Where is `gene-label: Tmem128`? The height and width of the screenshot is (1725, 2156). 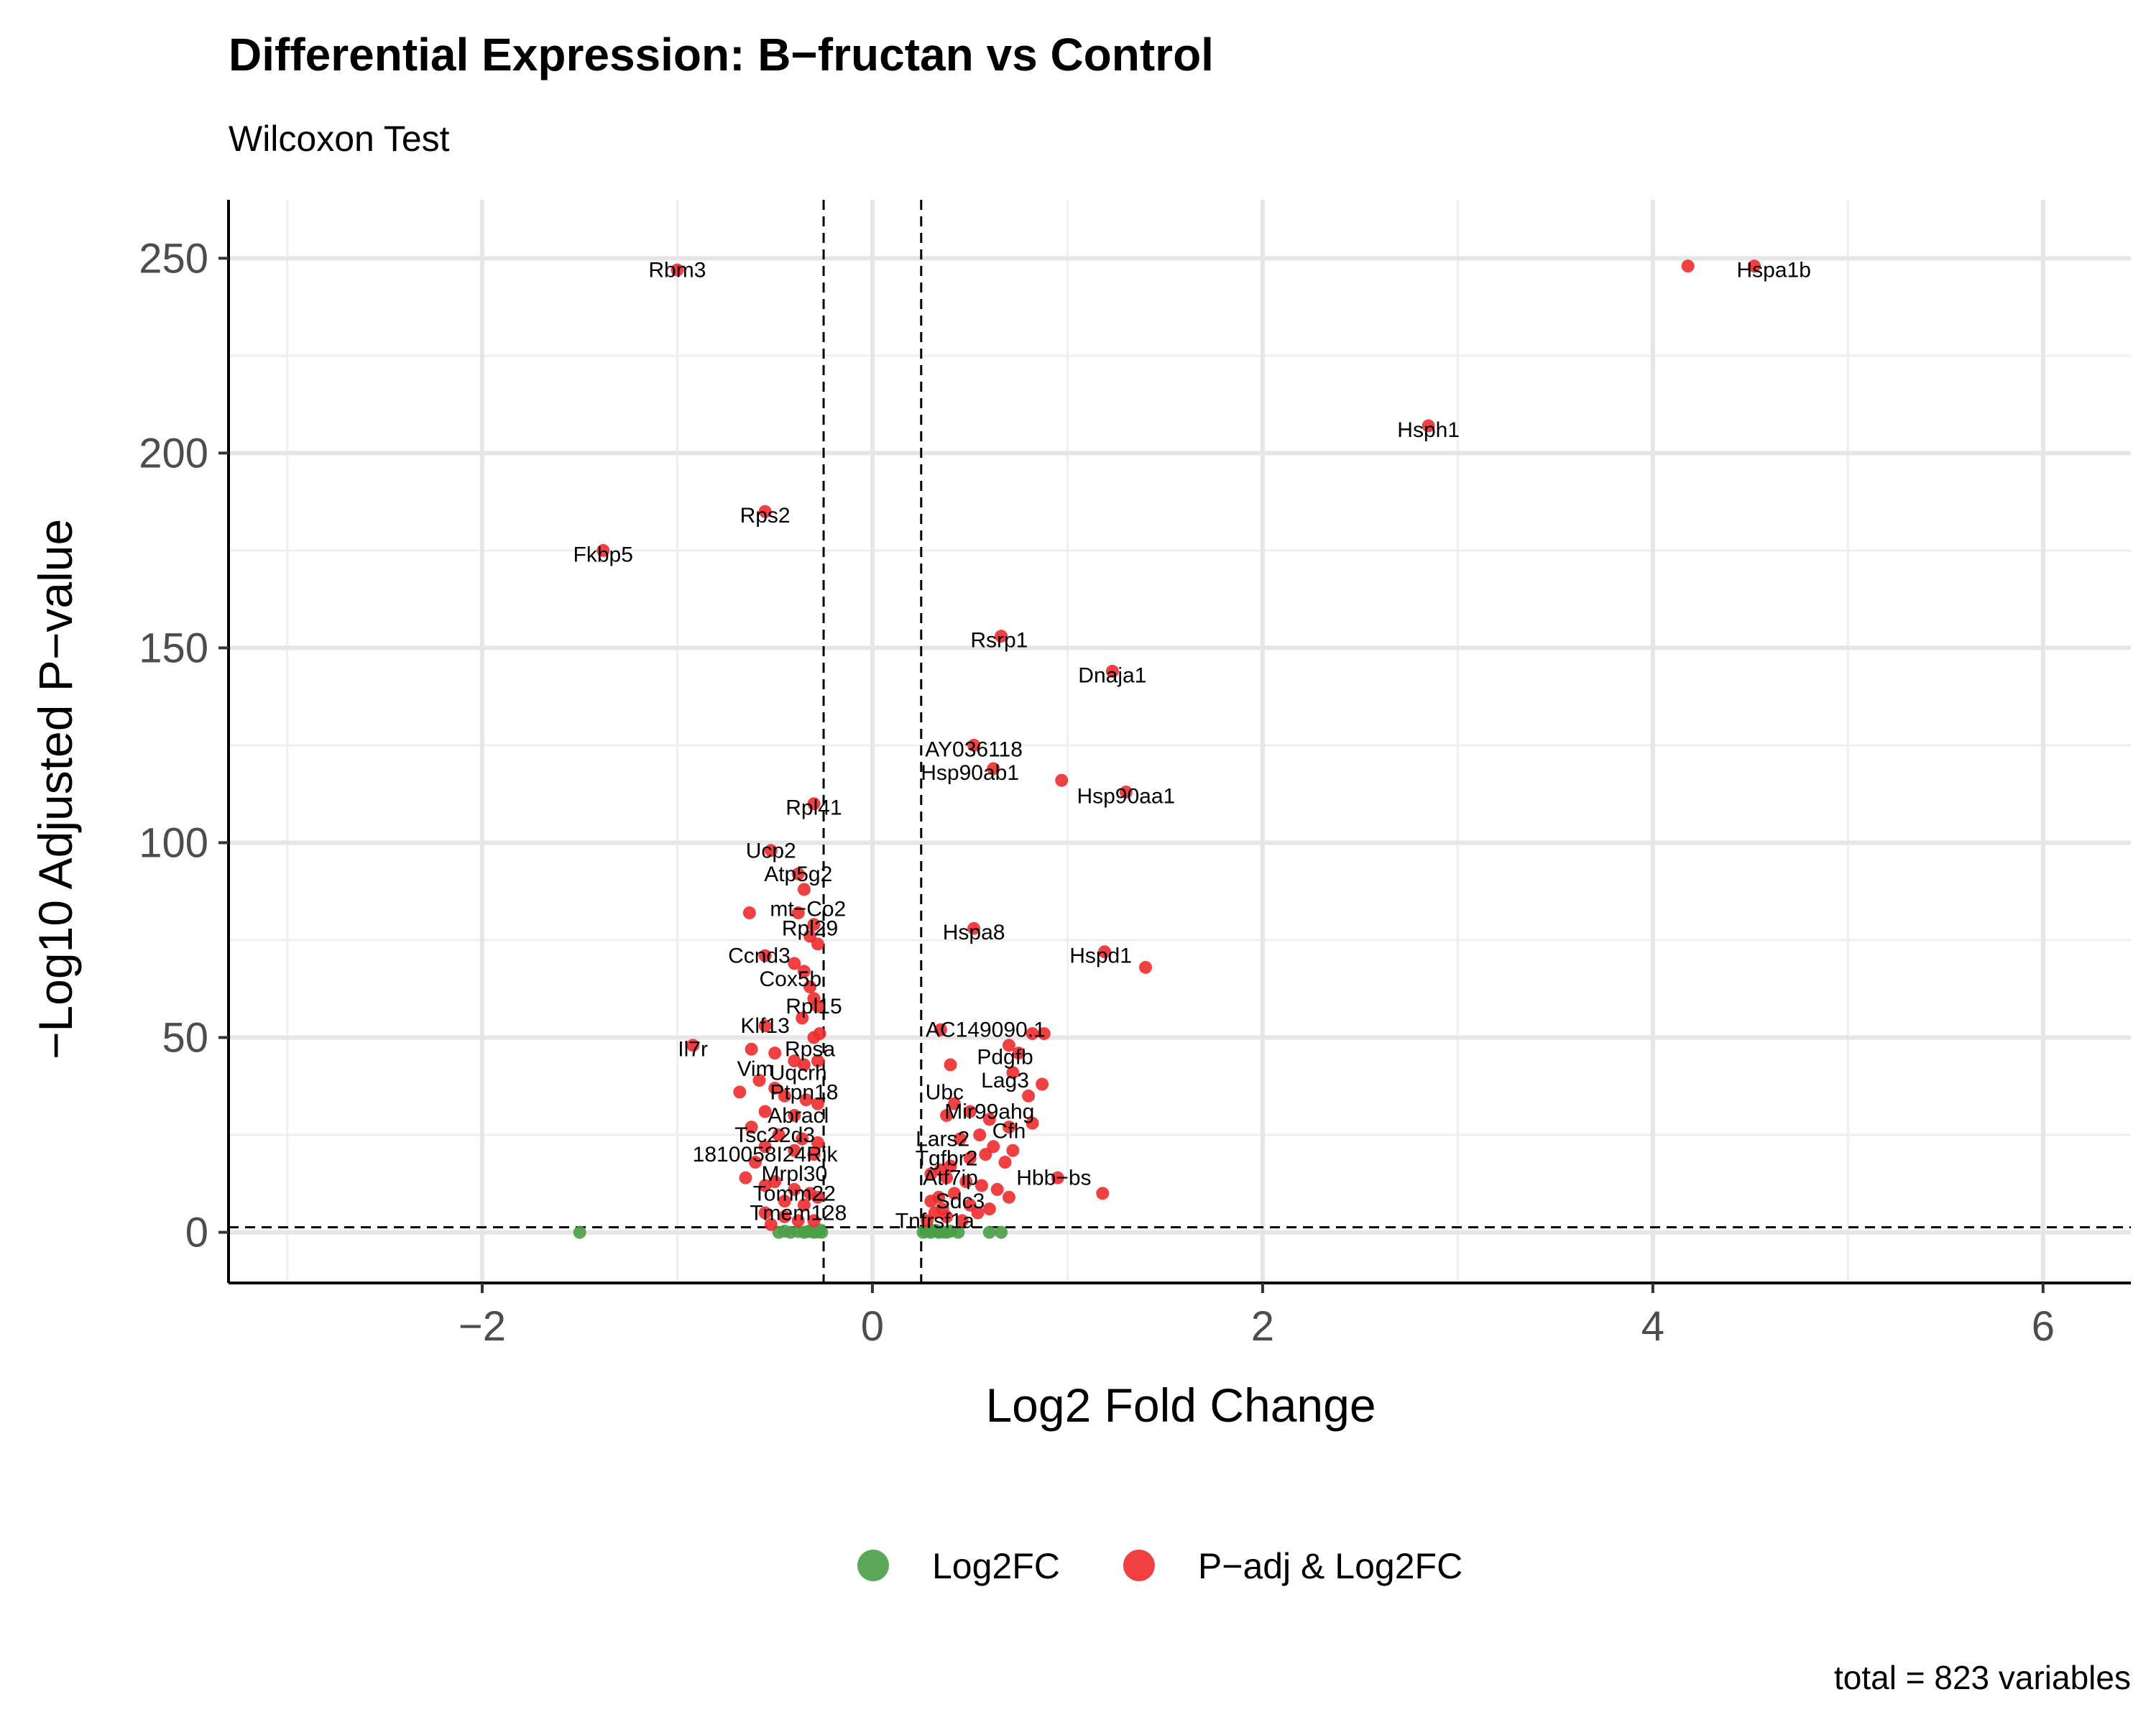
gene-label: Tmem128 is located at coordinates (798, 1213).